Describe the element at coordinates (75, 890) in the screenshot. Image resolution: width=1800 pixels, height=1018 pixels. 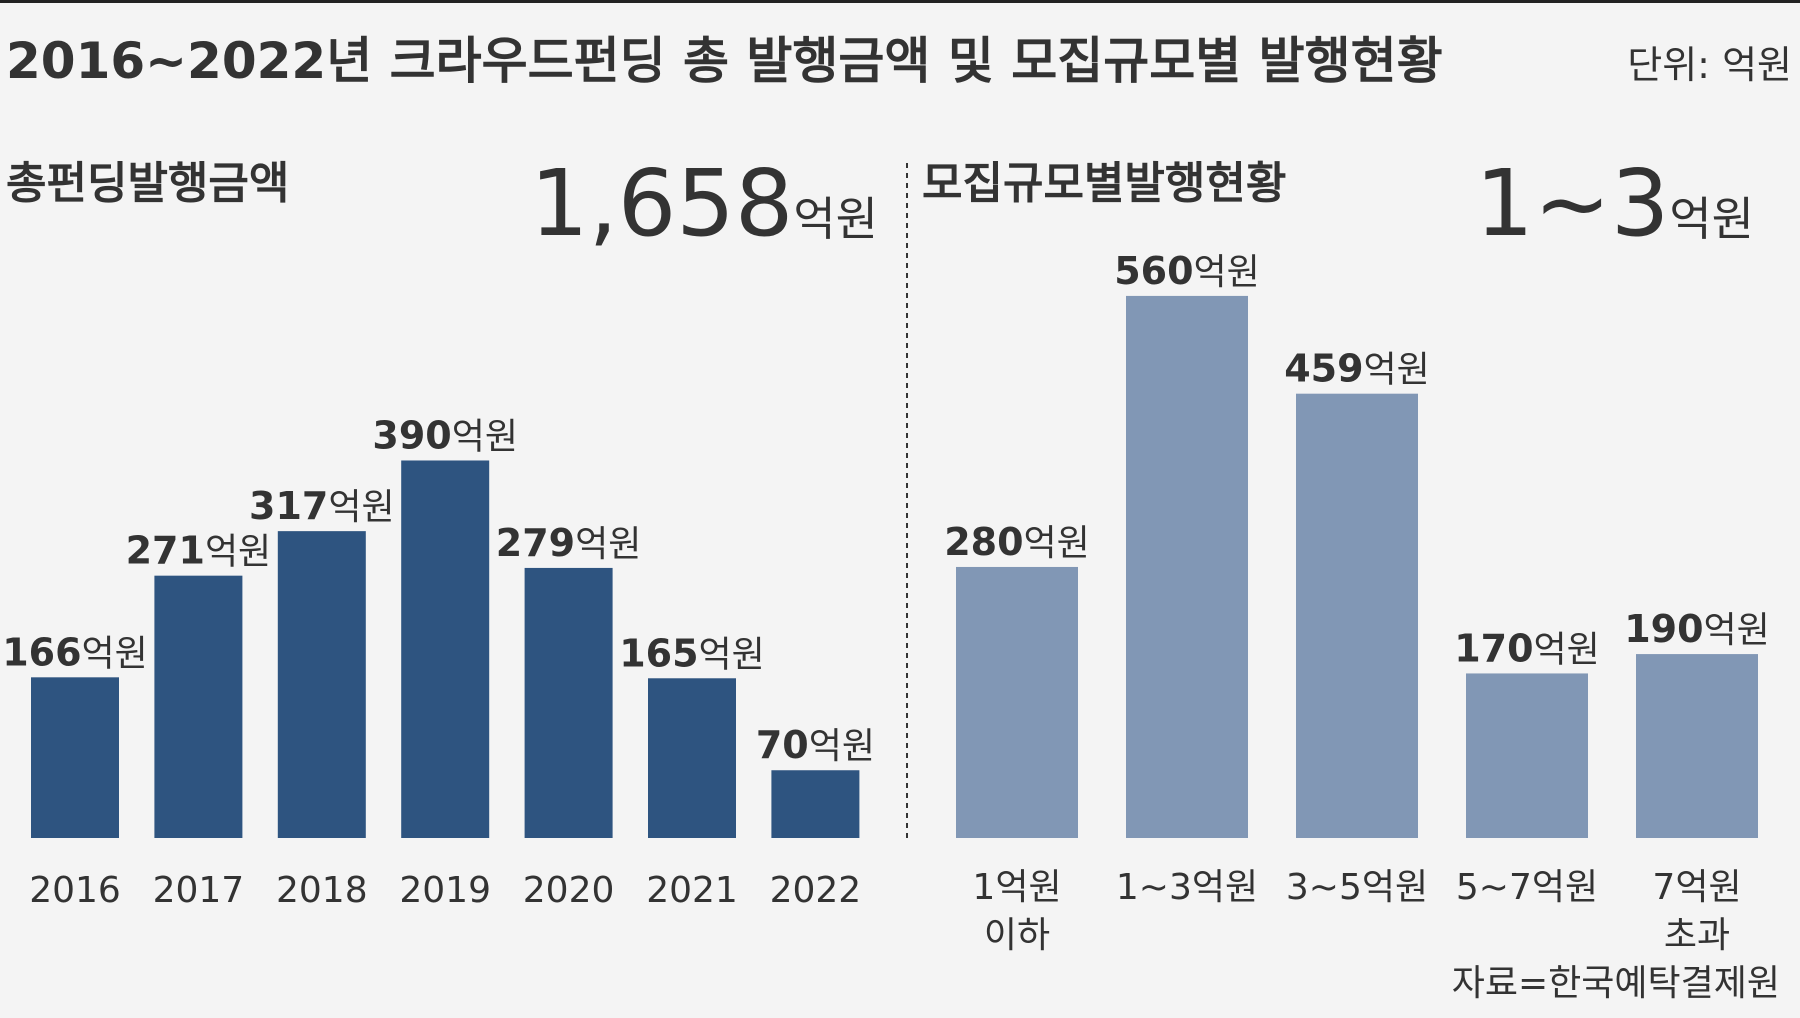
I see `x-tick-label: 2016` at that location.